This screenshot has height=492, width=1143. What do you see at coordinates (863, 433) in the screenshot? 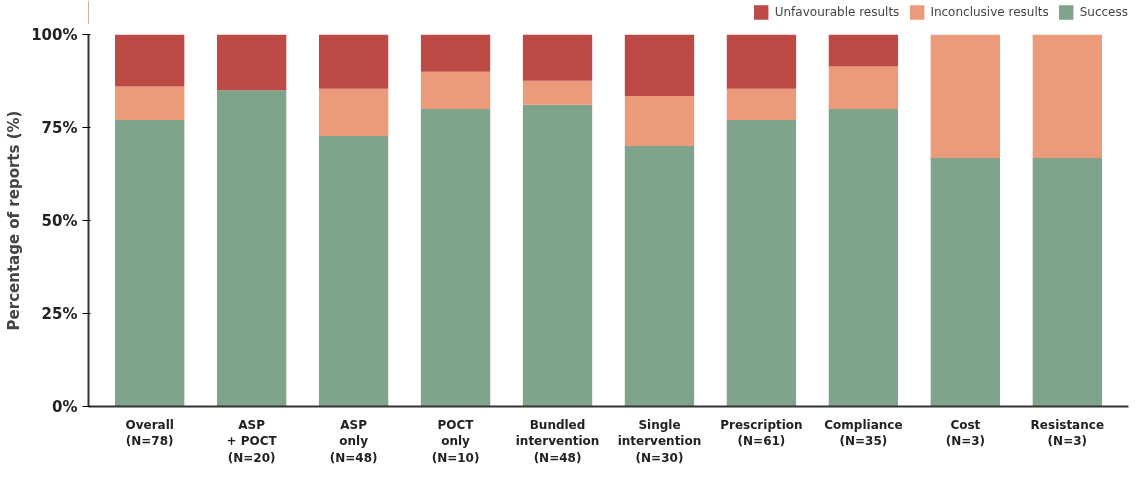
I see `x-tick-label: Compliance (N=35)` at bounding box center [863, 433].